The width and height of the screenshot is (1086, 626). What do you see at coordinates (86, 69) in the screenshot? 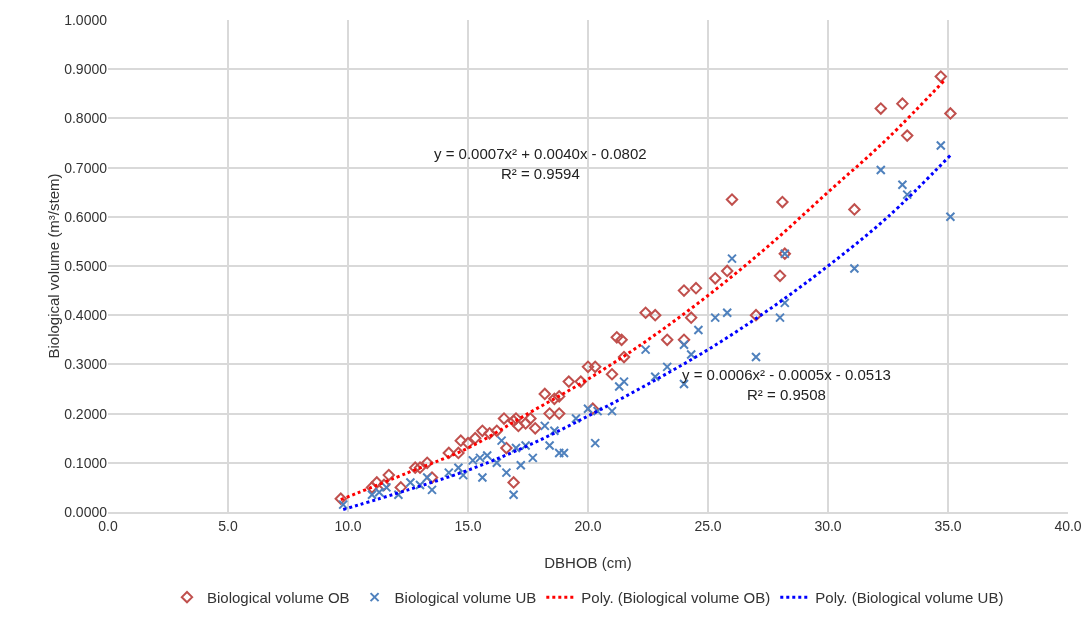
I see `y-tick-label: 0.9000` at bounding box center [86, 69].